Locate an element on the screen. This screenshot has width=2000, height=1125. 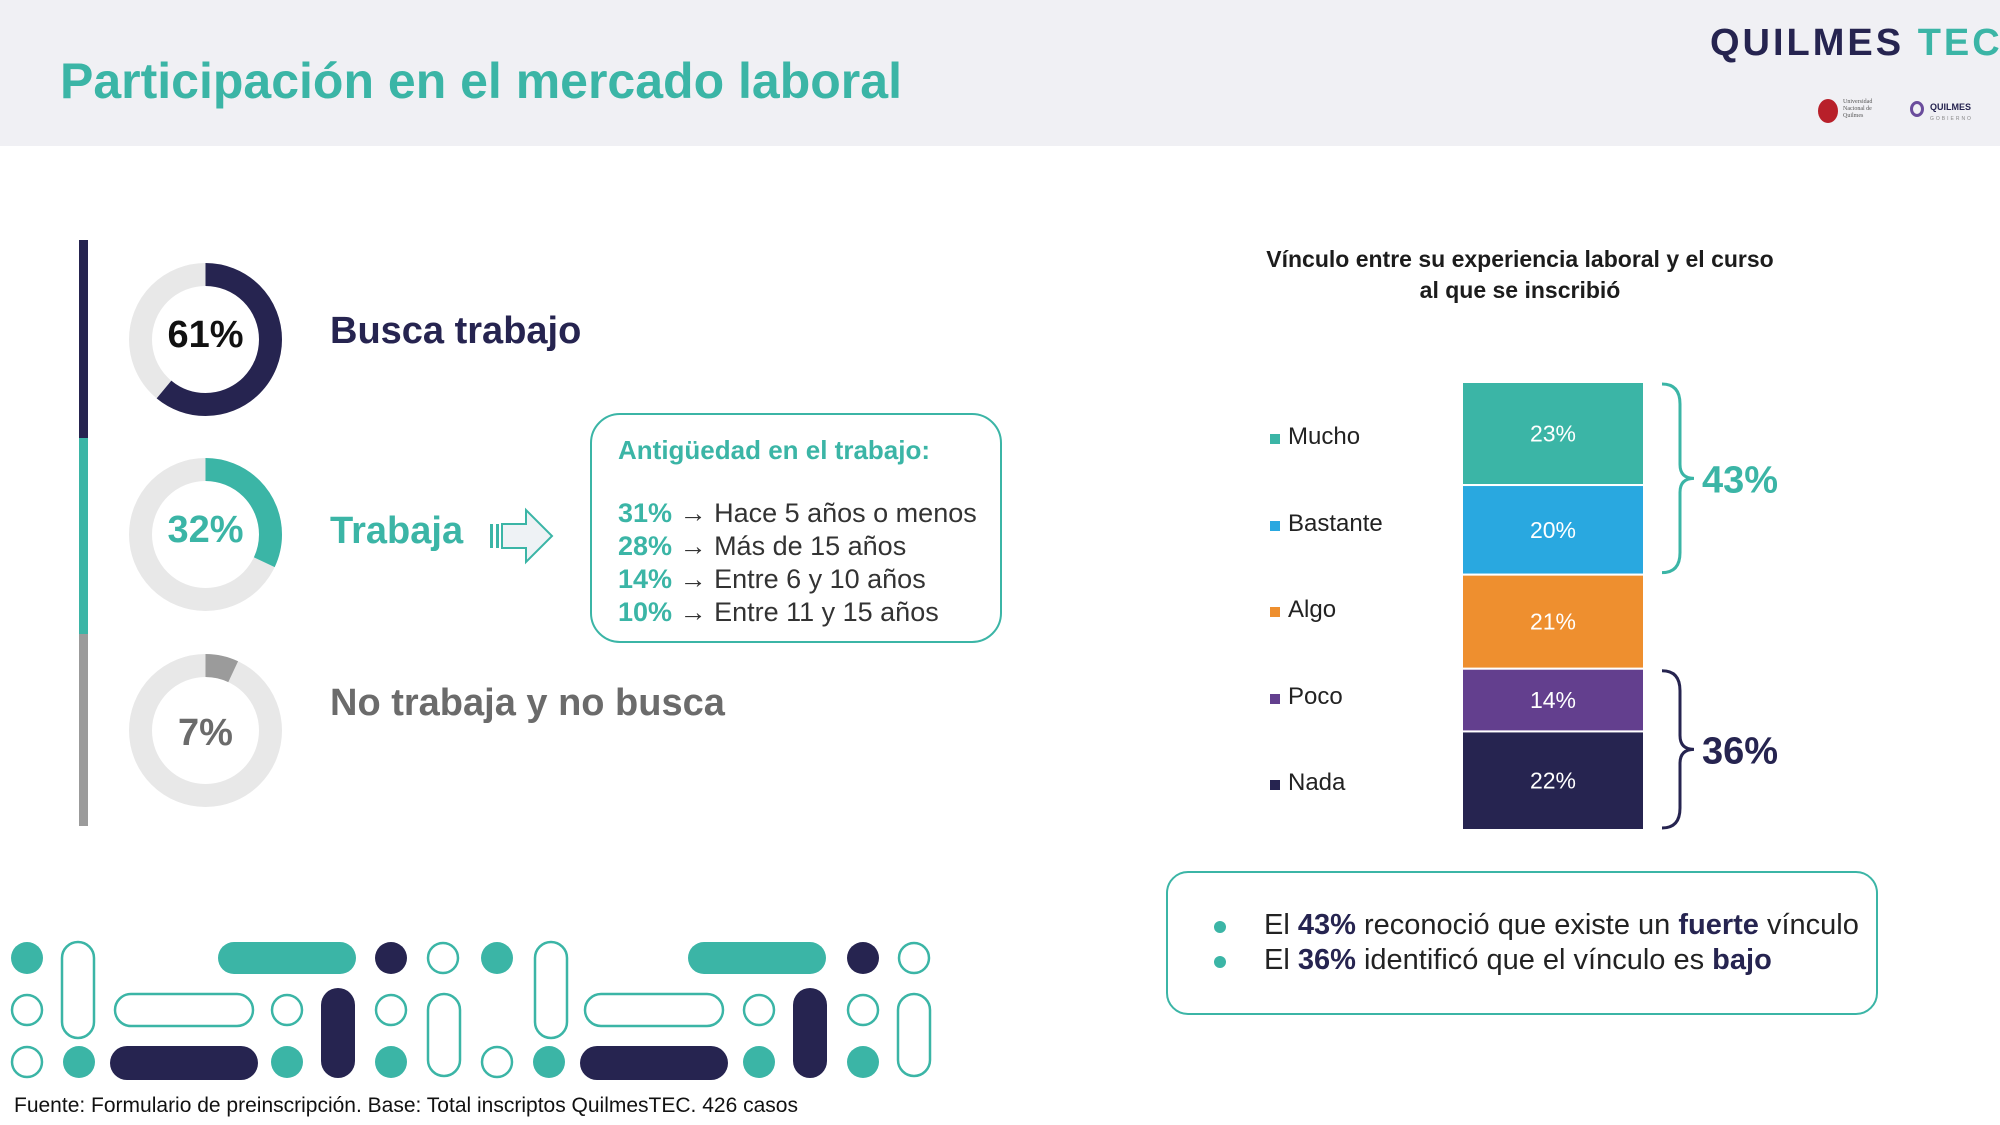
legend-label: Bastante is located at coordinates (1335, 523).